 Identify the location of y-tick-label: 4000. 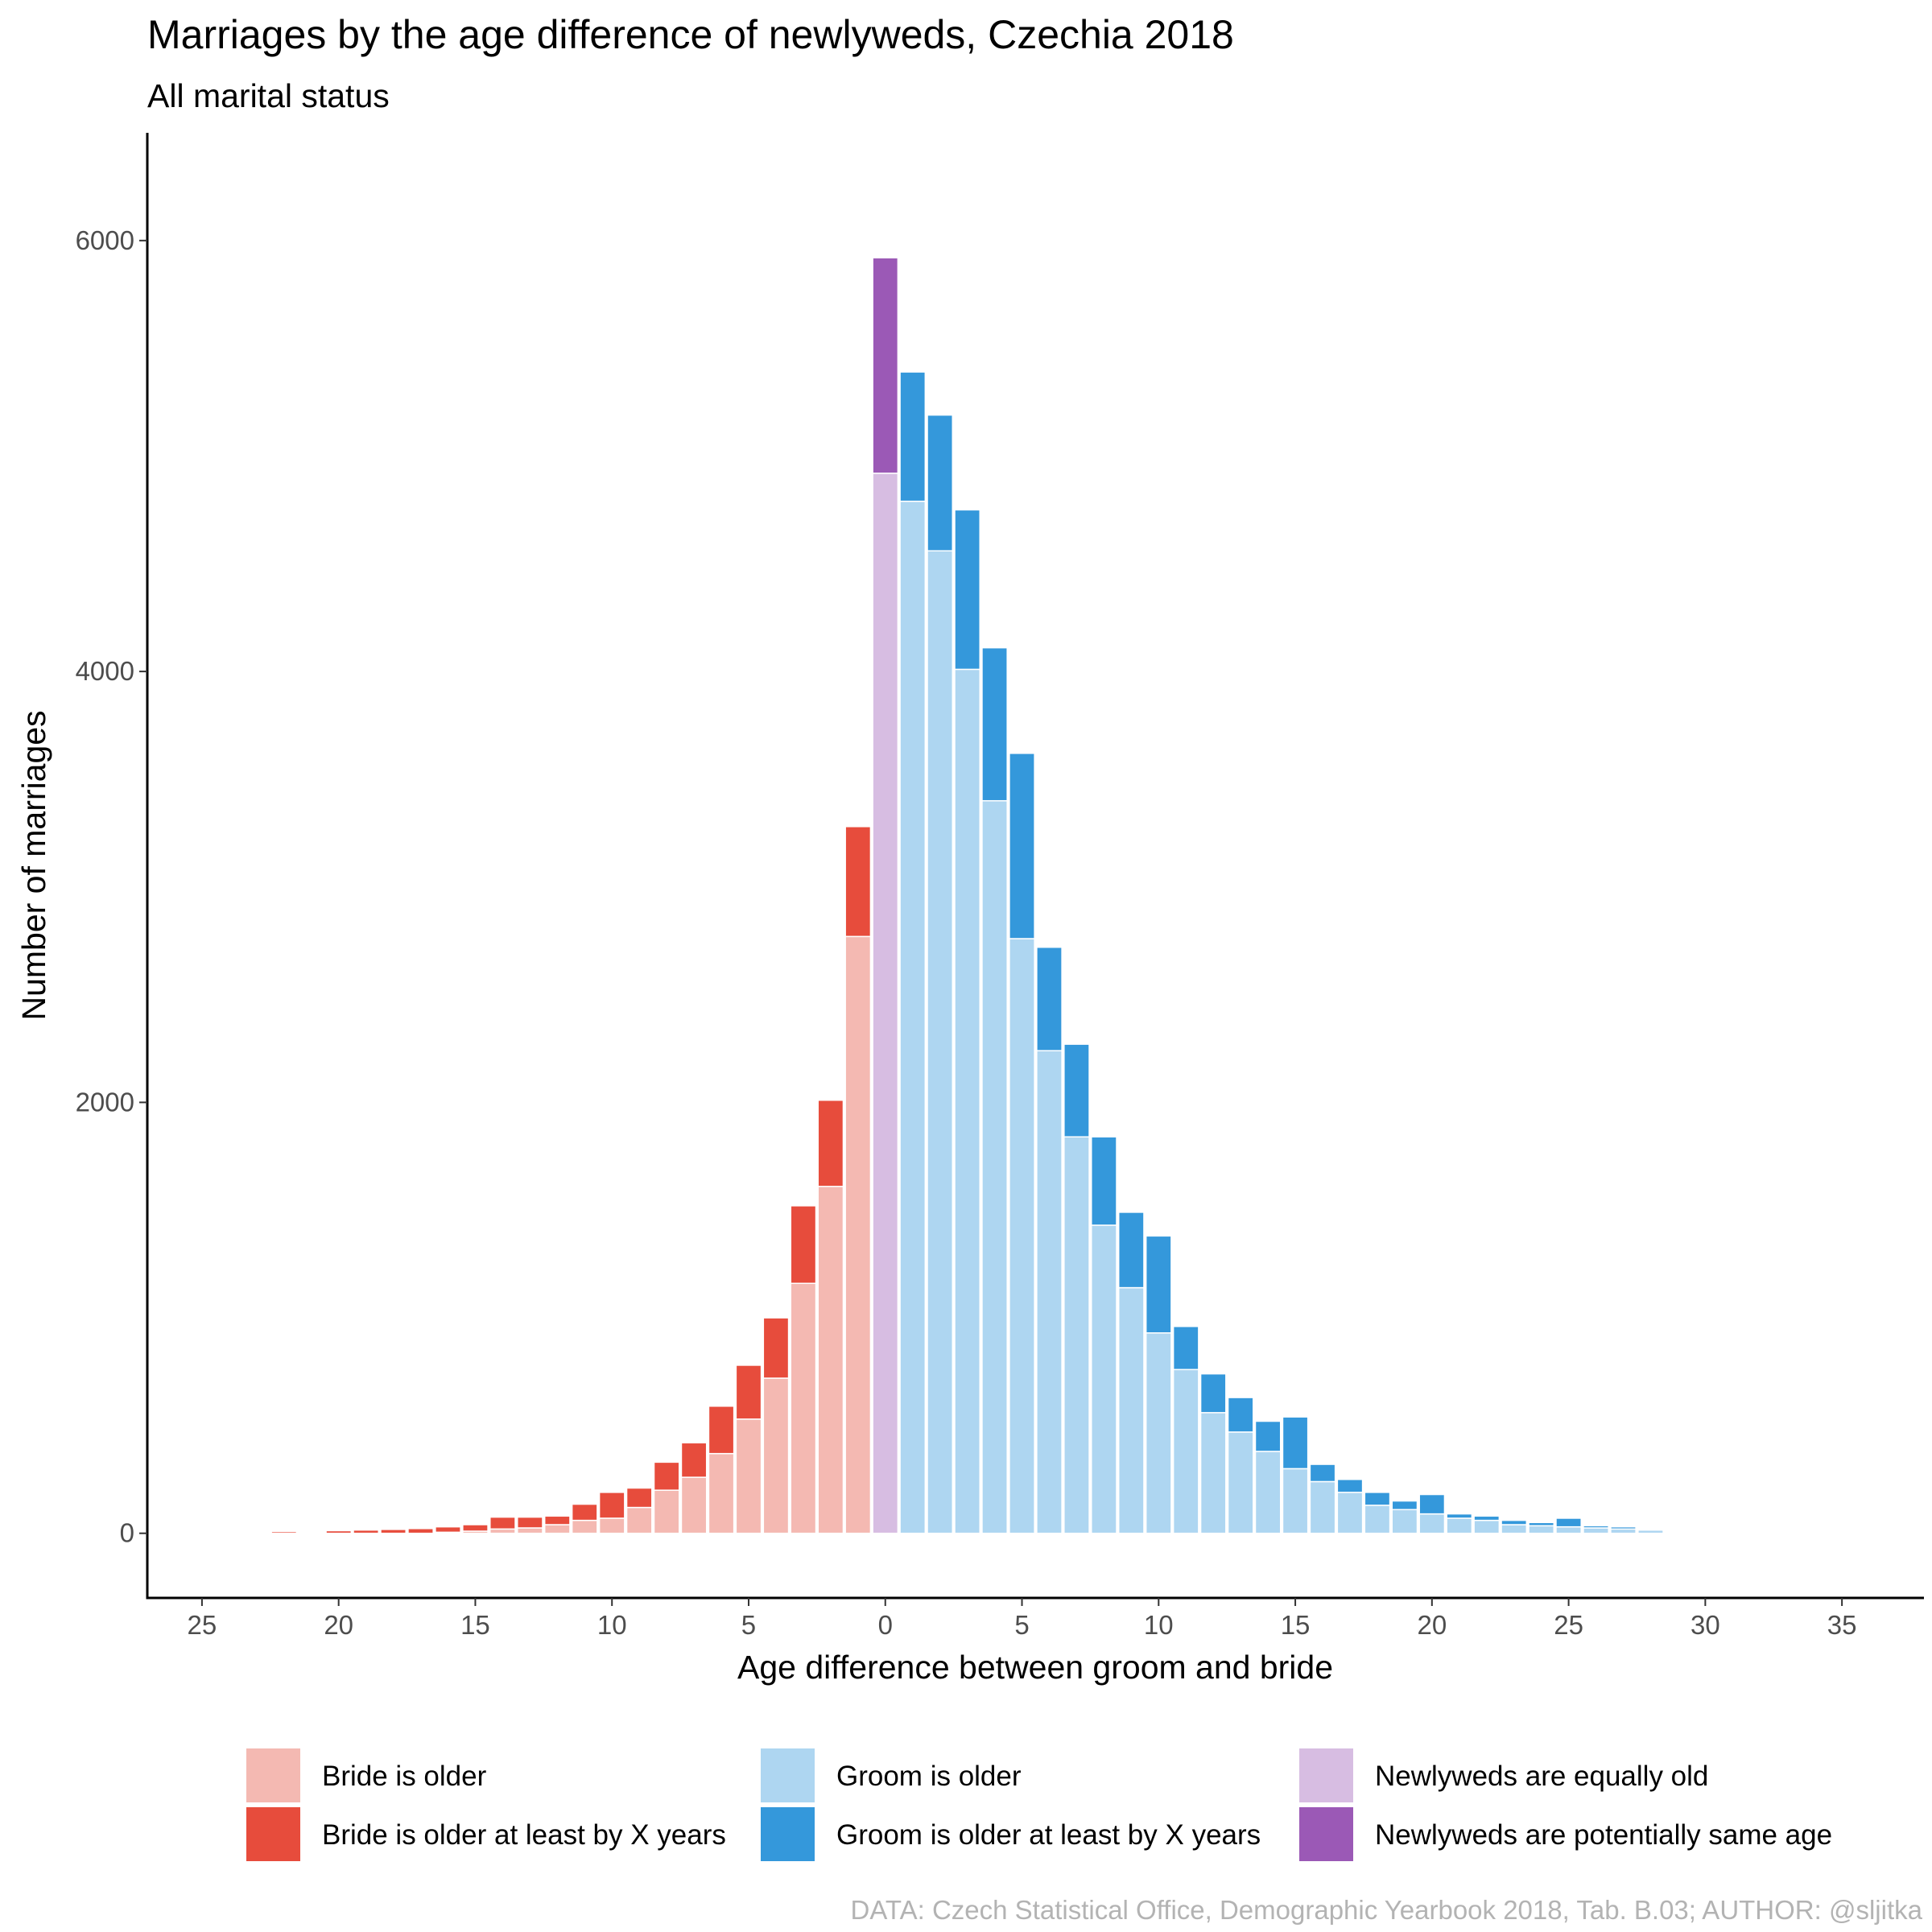
(105, 671).